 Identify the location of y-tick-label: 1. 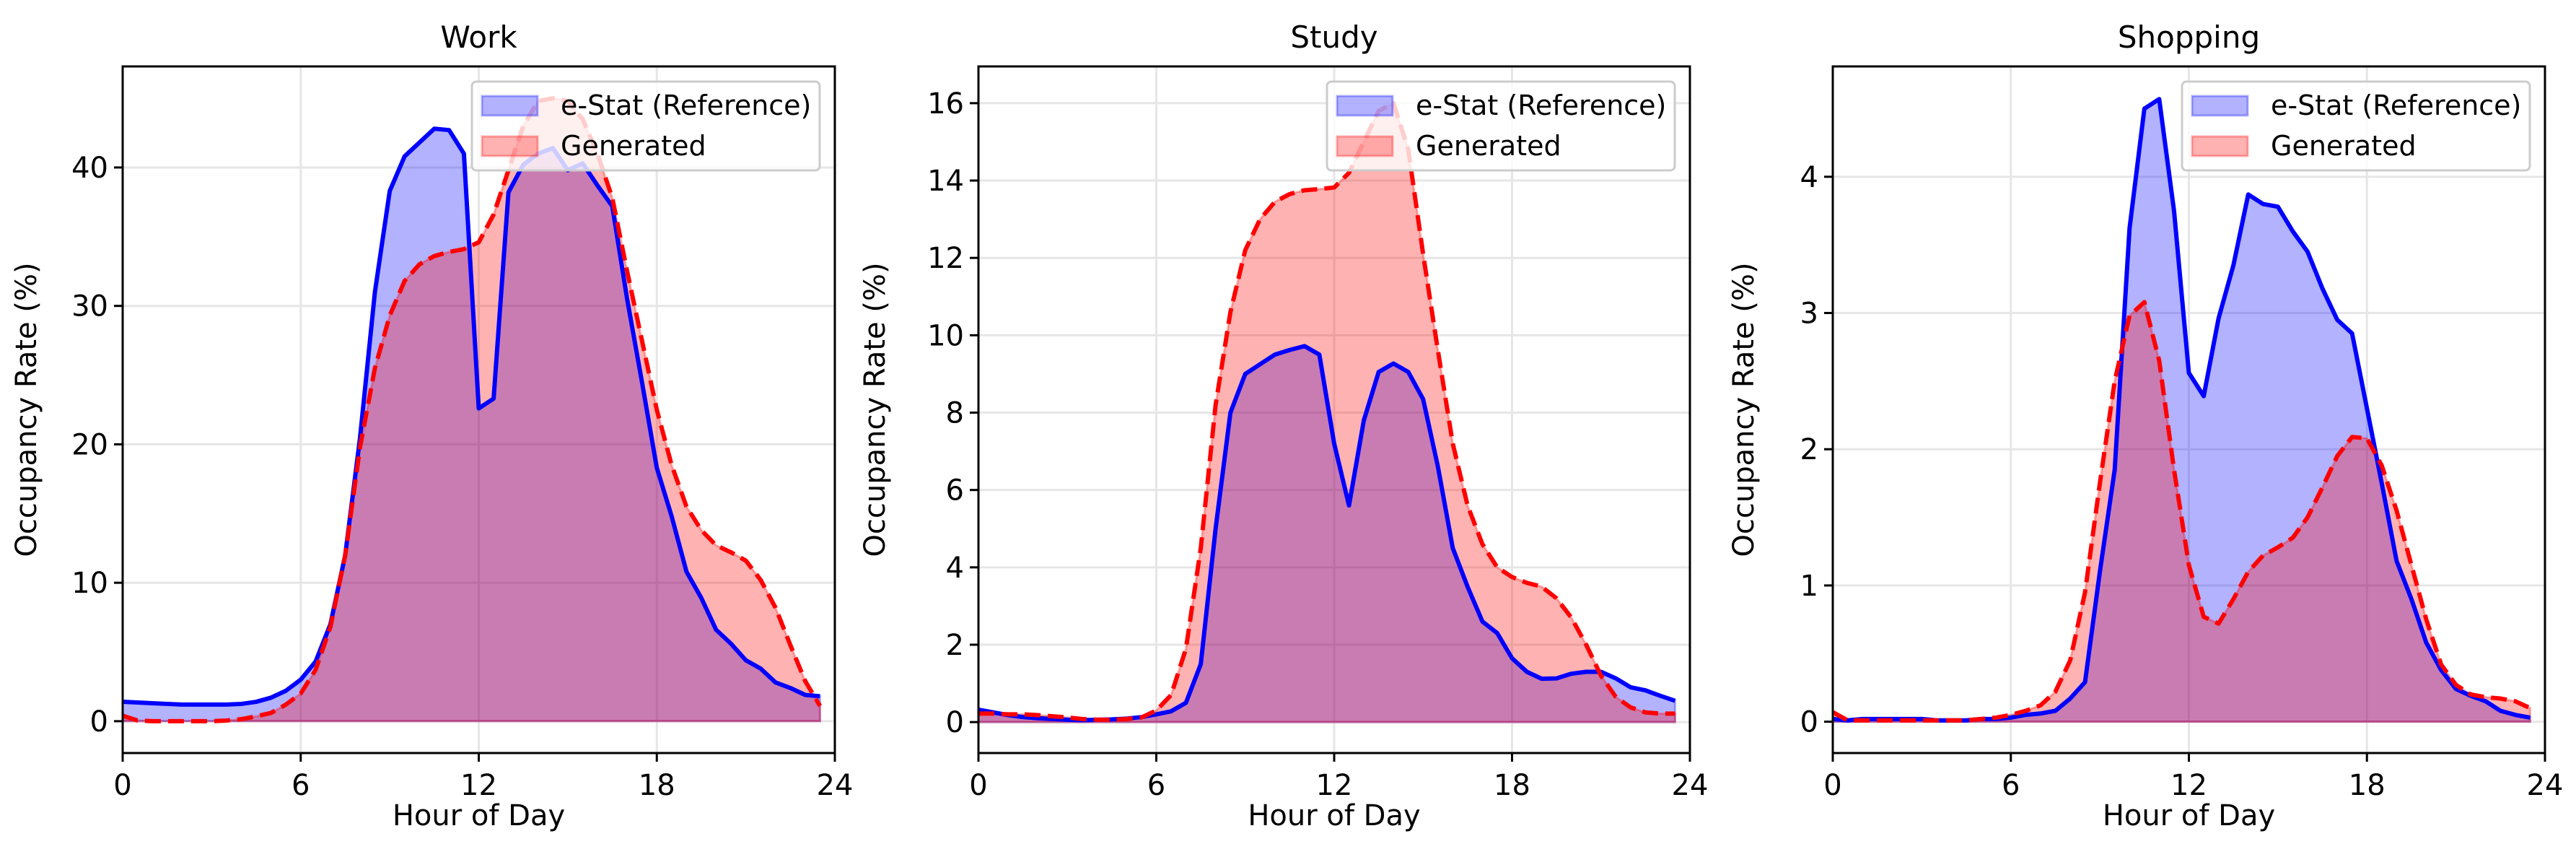
(1809, 586).